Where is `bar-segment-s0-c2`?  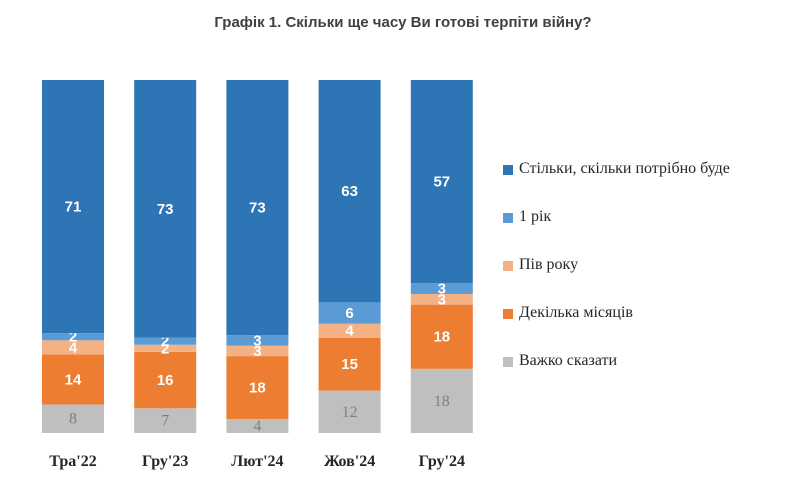
bar-segment-s0-c2 is located at coordinates (257, 426).